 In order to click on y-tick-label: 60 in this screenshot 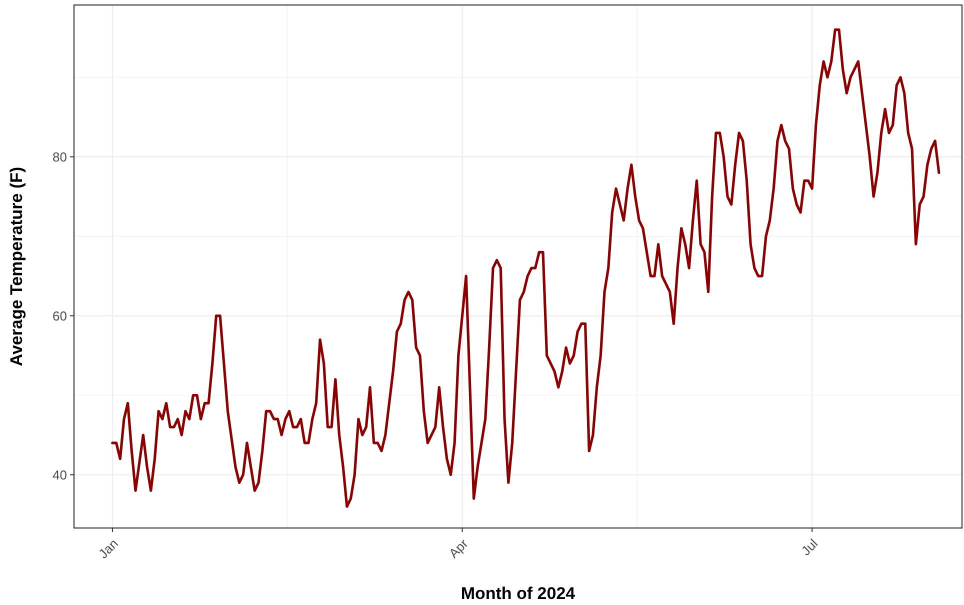, I will do `click(59, 316)`.